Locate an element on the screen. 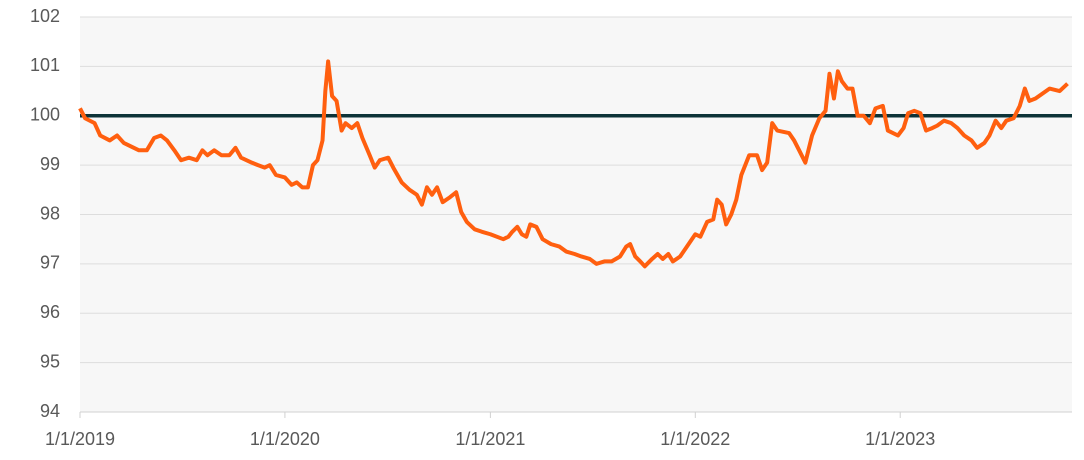  x-tick-label: 1/1/2022 is located at coordinates (695, 439).